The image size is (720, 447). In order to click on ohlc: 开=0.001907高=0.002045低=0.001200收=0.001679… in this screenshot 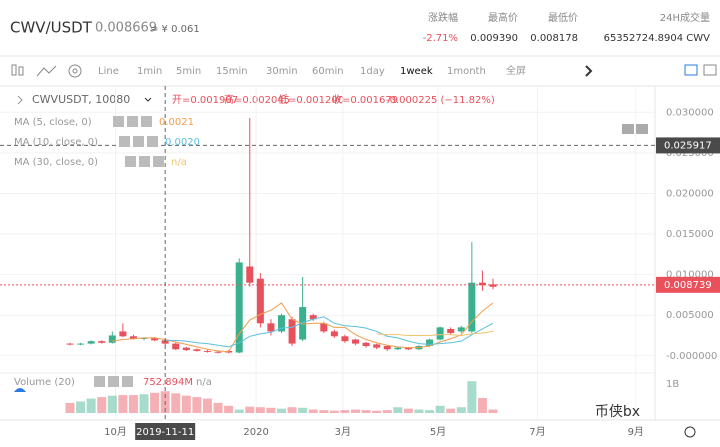, I will do `click(333, 99)`.